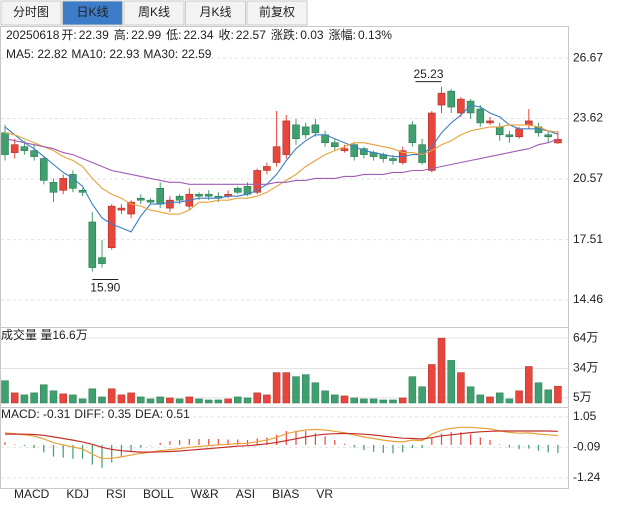 Image resolution: width=620 pixels, height=506 pixels. I want to click on y-tick-label: 34万, so click(585, 368).